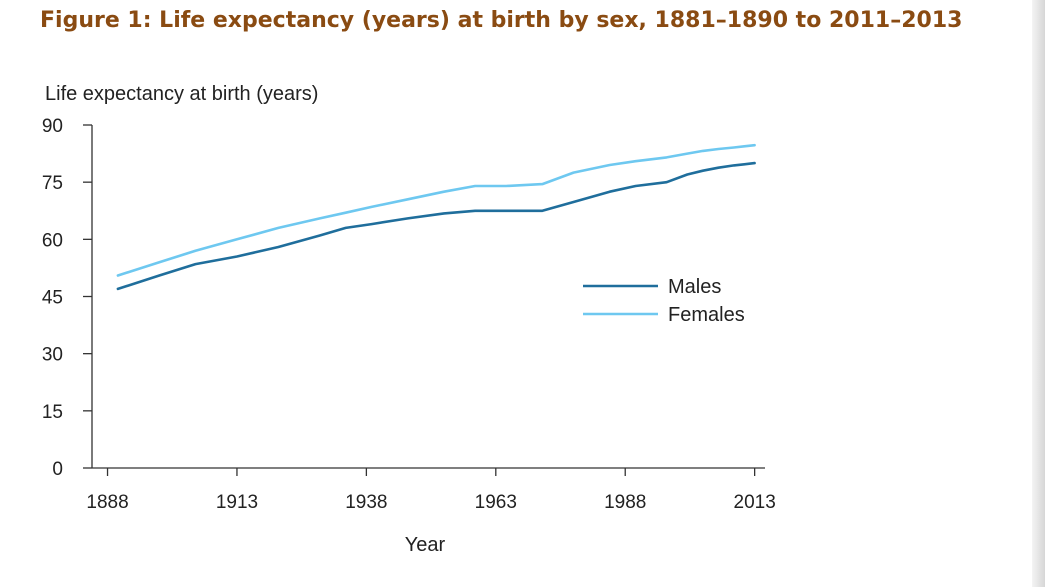 This screenshot has width=1045, height=587. Describe the element at coordinates (436, 226) in the screenshot. I see `series-line-males` at that location.